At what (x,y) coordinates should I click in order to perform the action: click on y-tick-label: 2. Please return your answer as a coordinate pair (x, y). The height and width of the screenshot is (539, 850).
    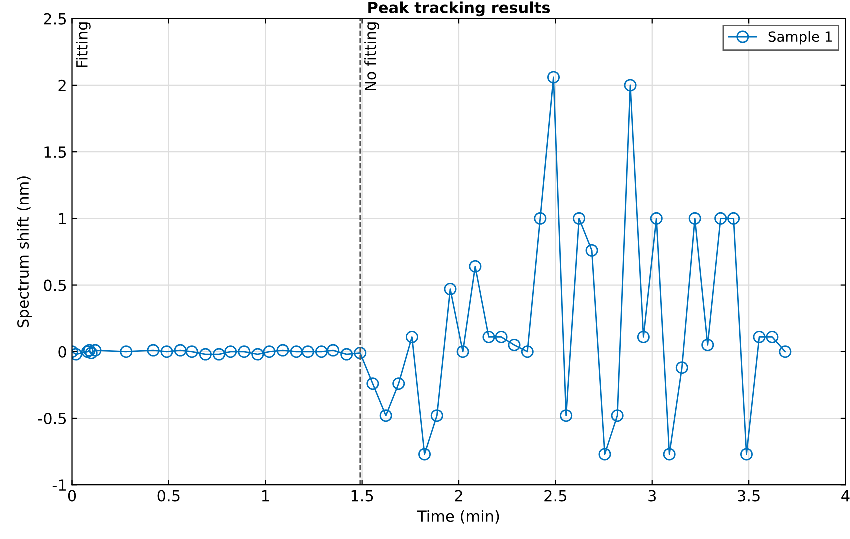
    Looking at the image, I should click on (62, 86).